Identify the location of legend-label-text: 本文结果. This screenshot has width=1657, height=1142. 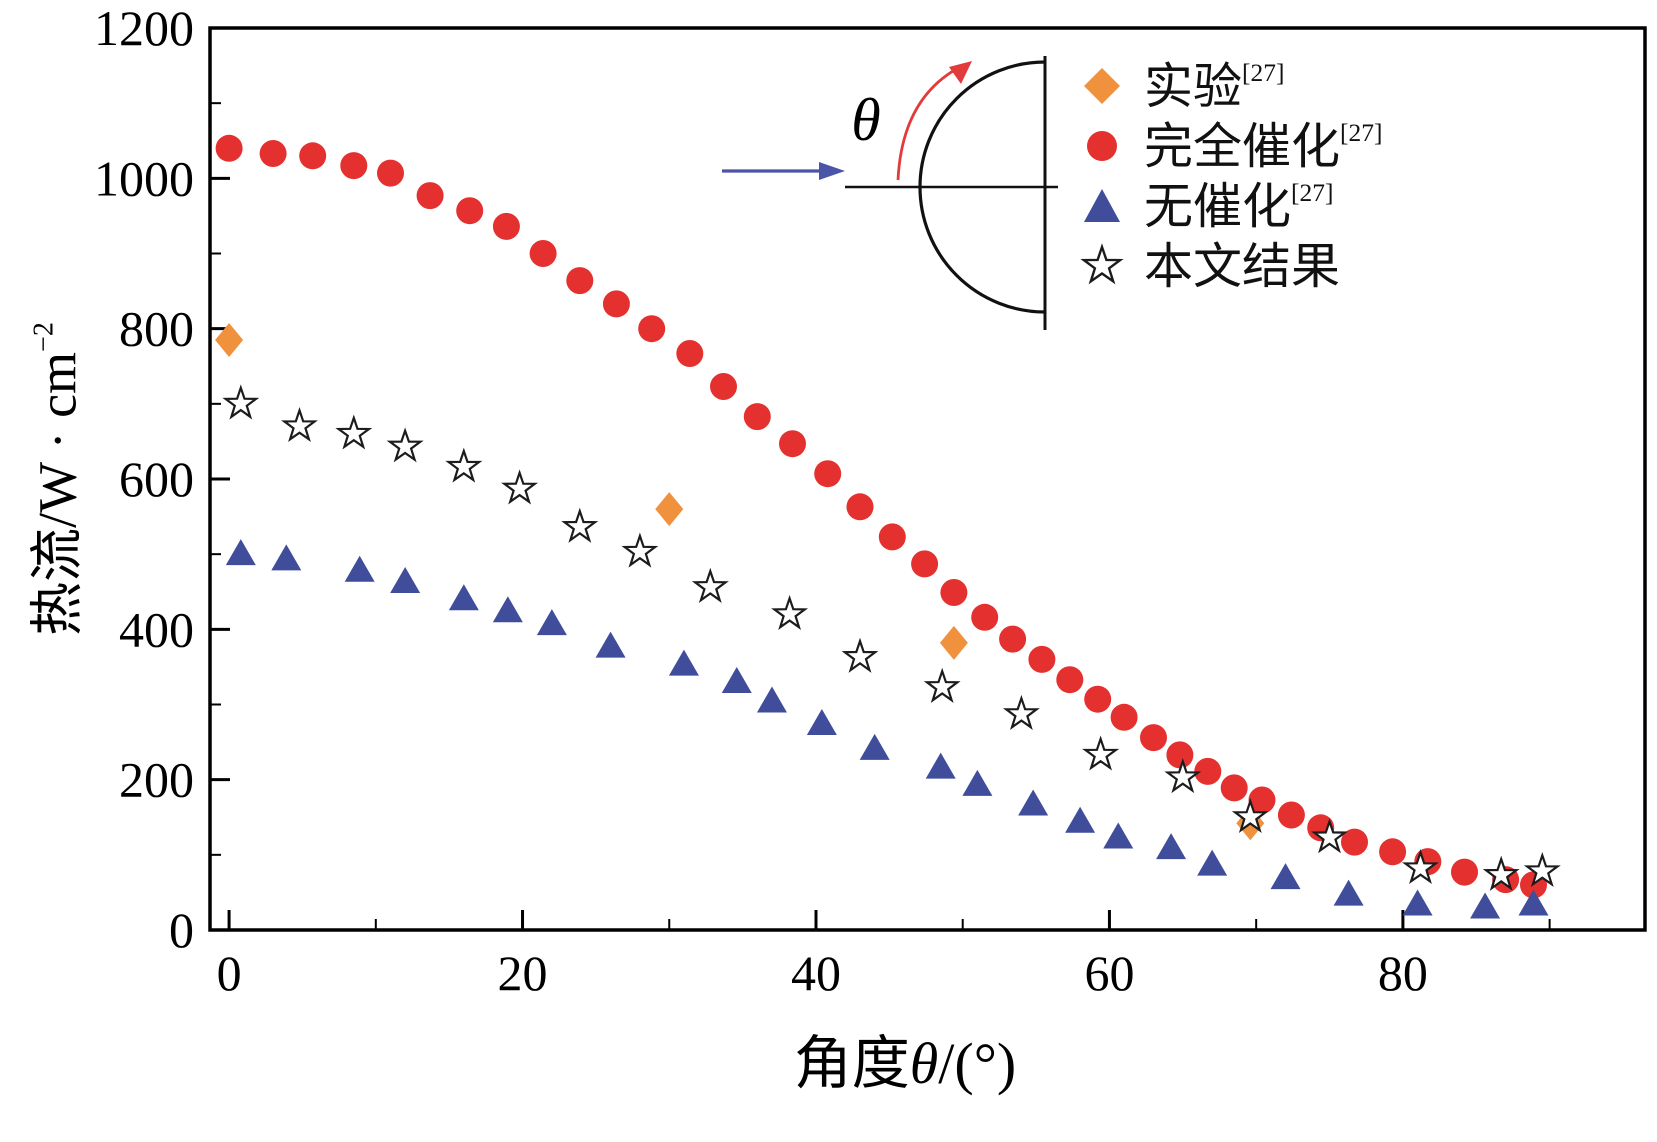
(1242, 266).